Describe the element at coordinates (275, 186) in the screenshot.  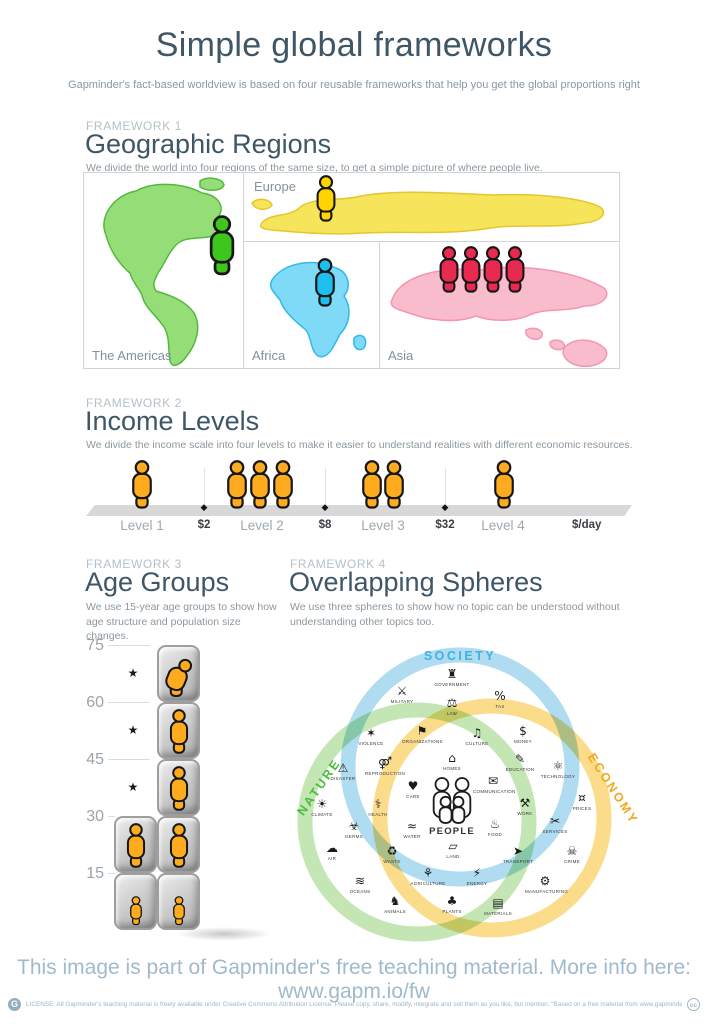
I see `europe-label: Europe` at that location.